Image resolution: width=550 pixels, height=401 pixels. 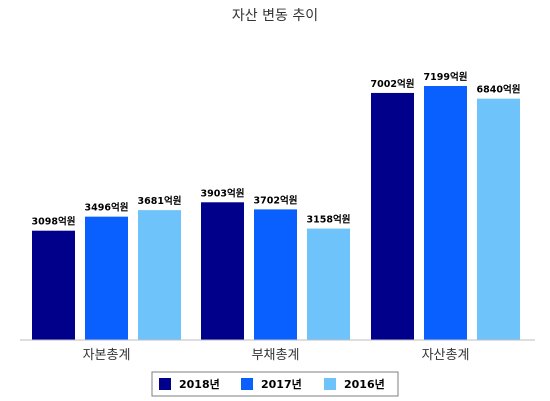 What do you see at coordinates (281, 384) in the screenshot?
I see `legend-label-1: 2017년` at bounding box center [281, 384].